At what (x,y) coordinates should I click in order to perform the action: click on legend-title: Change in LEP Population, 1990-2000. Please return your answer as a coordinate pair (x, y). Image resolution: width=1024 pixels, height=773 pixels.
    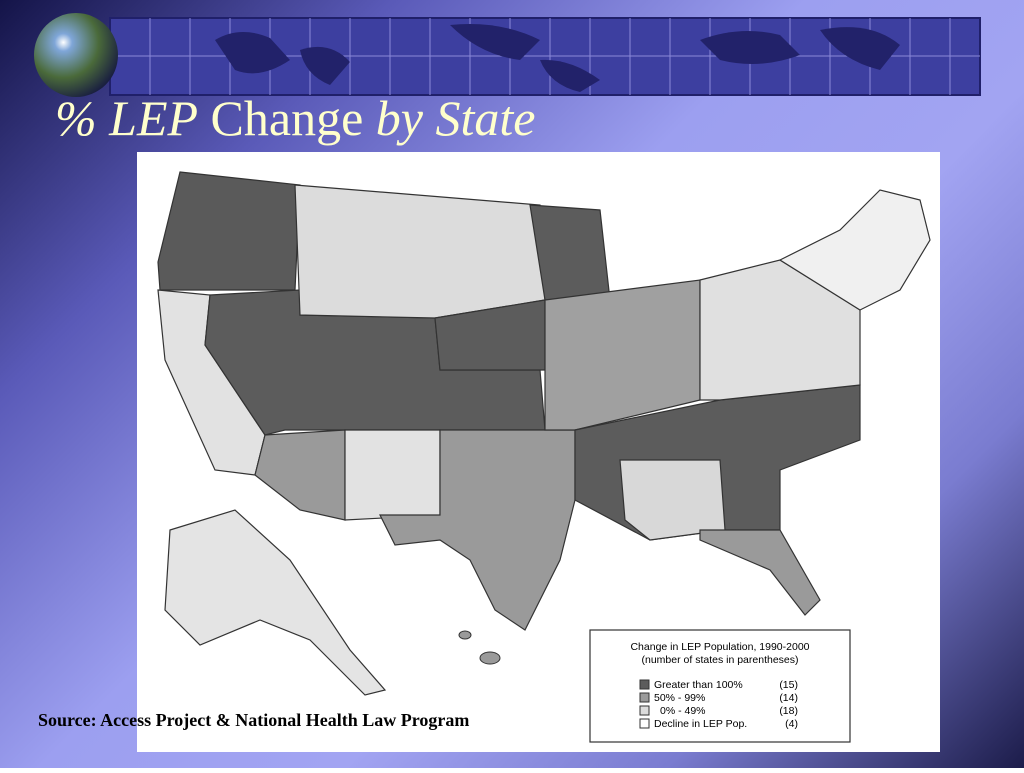
    Looking at the image, I should click on (719, 647).